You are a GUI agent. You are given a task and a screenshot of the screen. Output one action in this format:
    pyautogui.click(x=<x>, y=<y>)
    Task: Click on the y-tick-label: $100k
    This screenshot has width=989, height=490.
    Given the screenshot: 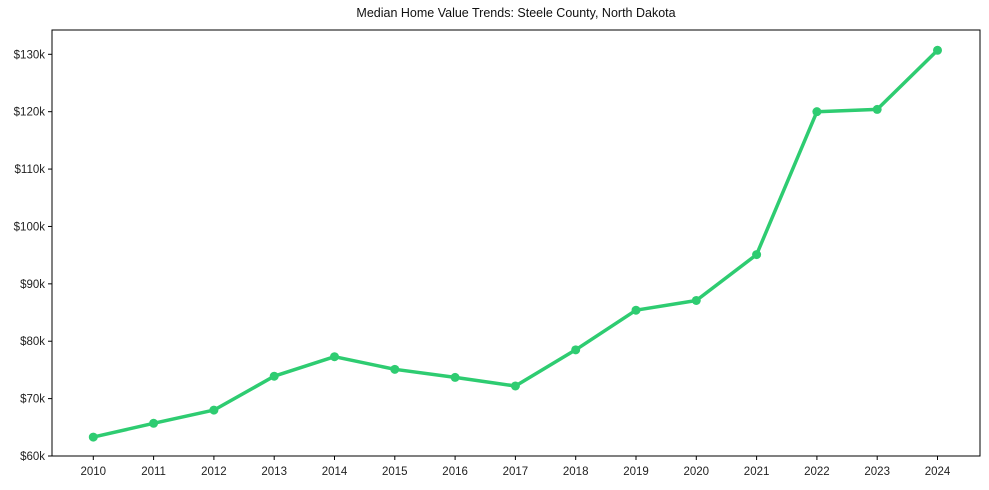 What is the action you would take?
    pyautogui.click(x=30, y=227)
    